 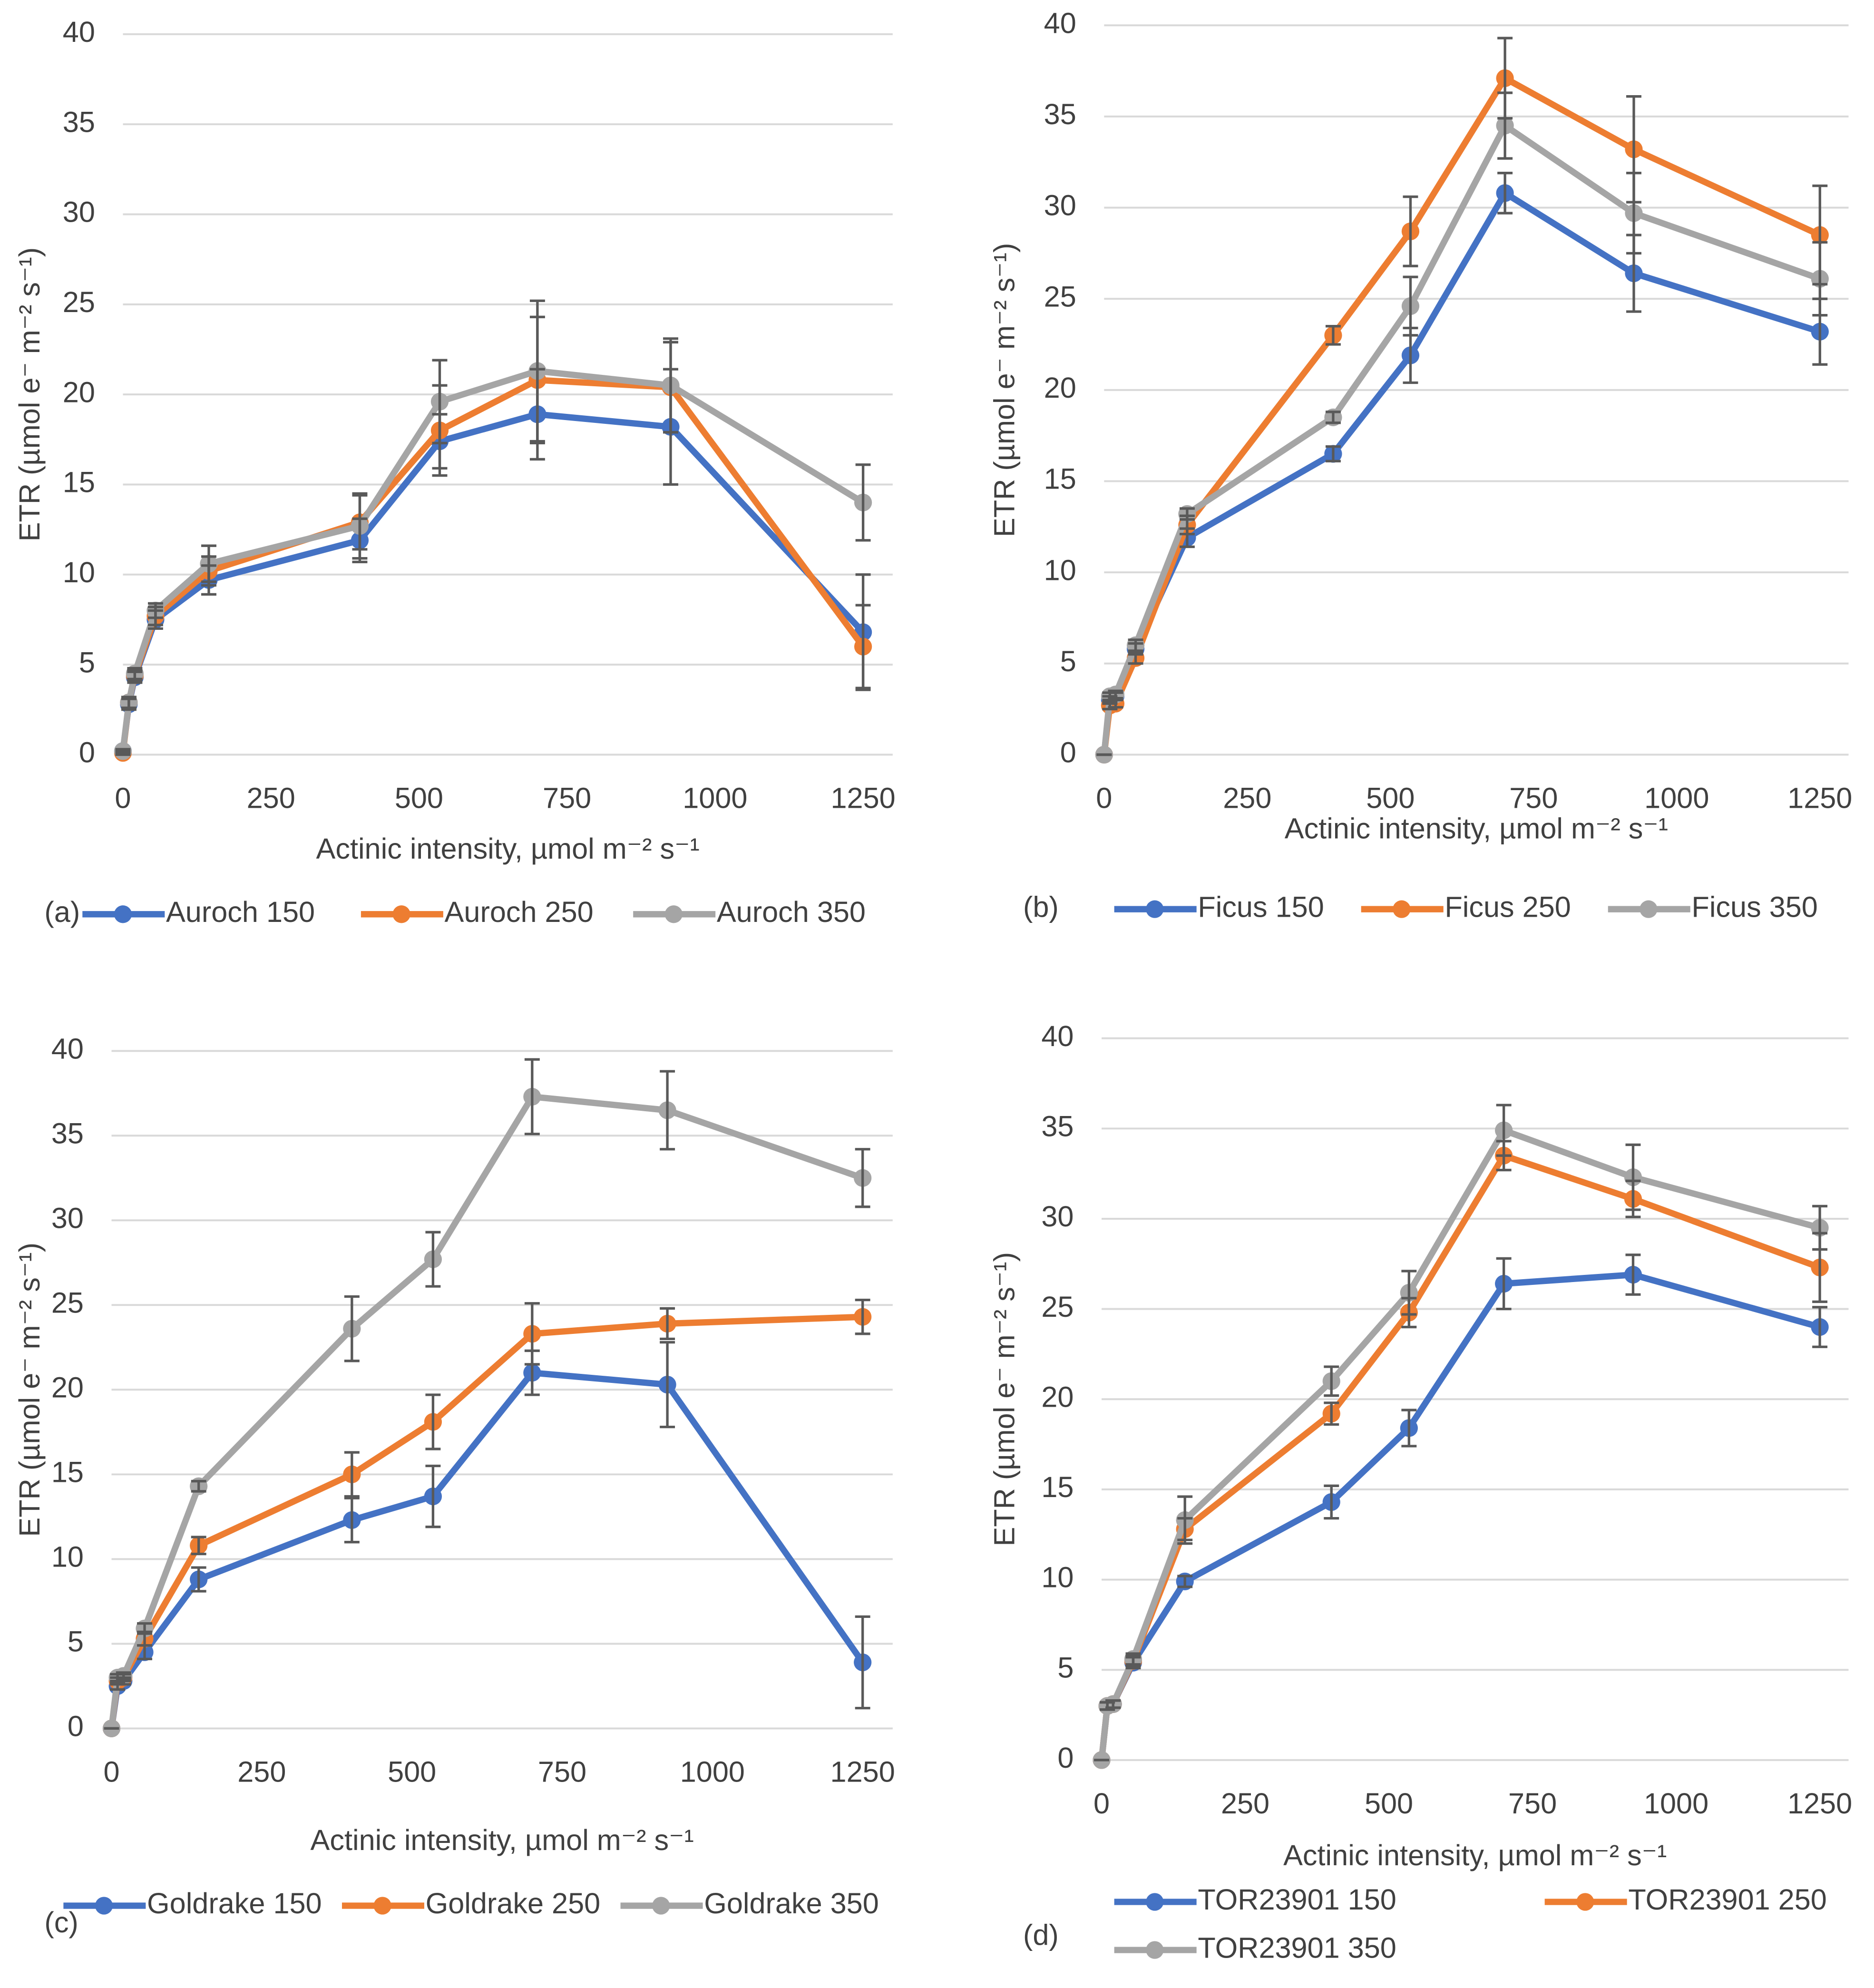 What do you see at coordinates (1754, 907) in the screenshot?
I see `legend-label: Ficus 350` at bounding box center [1754, 907].